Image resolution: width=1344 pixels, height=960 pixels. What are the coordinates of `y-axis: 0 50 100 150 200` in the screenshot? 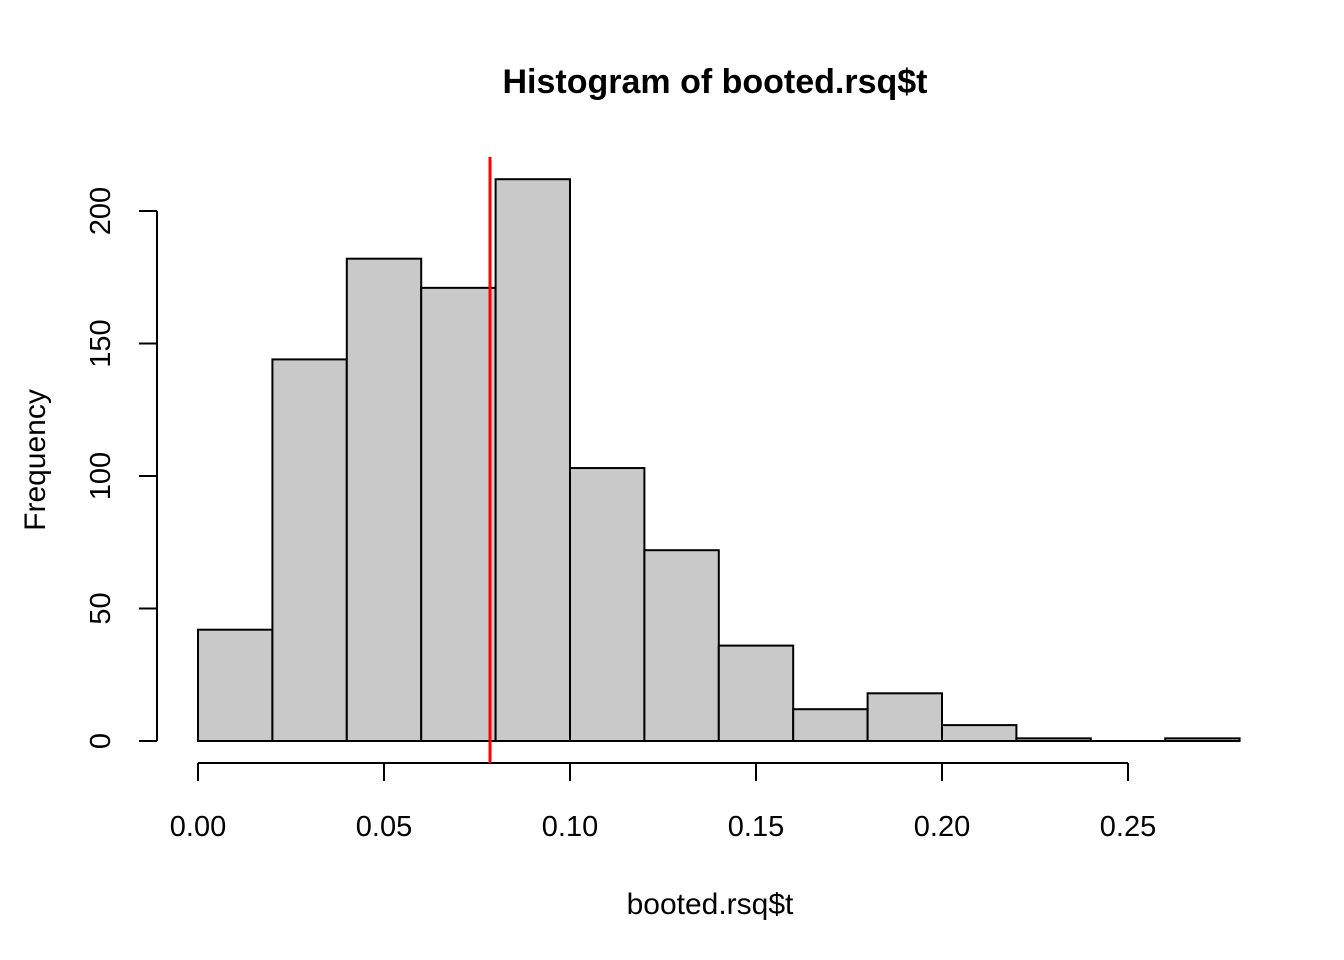 It's located at (121, 468).